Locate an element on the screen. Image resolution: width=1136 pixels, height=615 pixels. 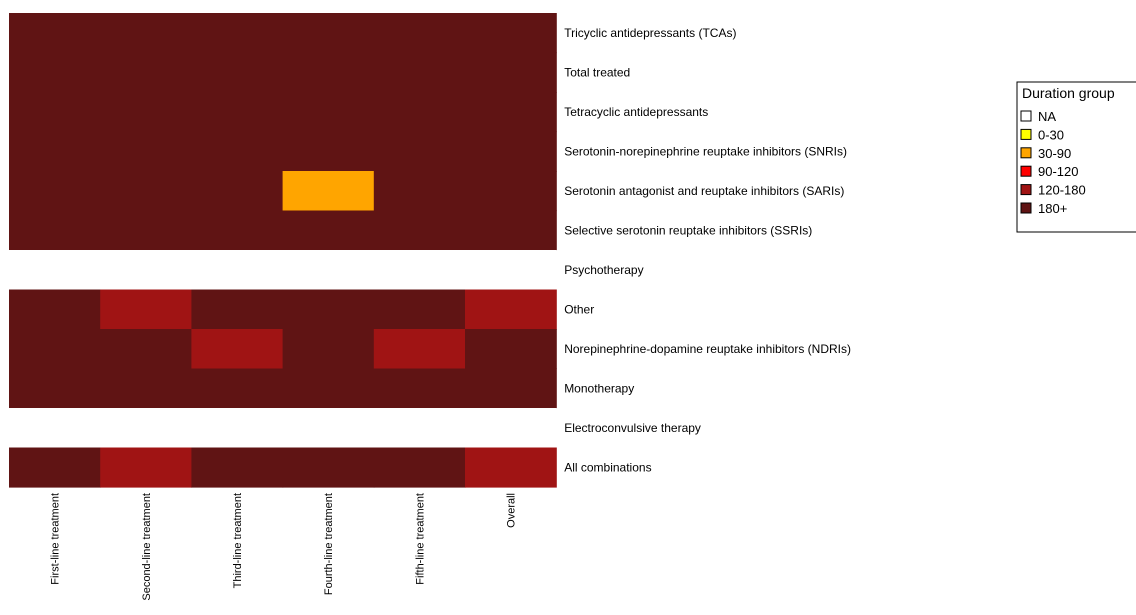
legend-label: NA is located at coordinates (1047, 116).